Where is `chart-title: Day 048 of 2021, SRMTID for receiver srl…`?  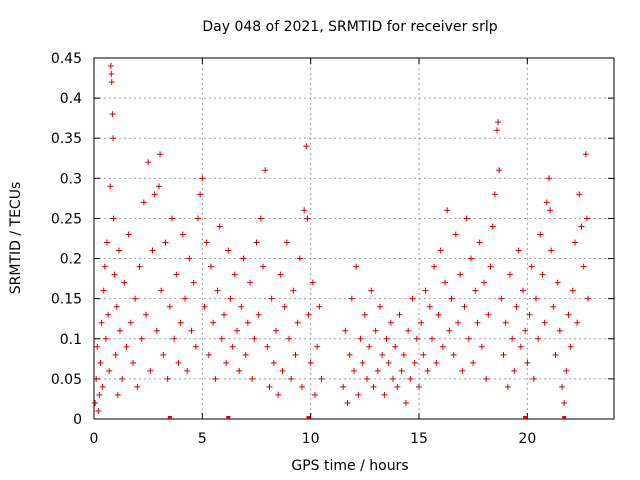
chart-title: Day 048 of 2021, SRMTID for receiver srl… is located at coordinates (349, 27).